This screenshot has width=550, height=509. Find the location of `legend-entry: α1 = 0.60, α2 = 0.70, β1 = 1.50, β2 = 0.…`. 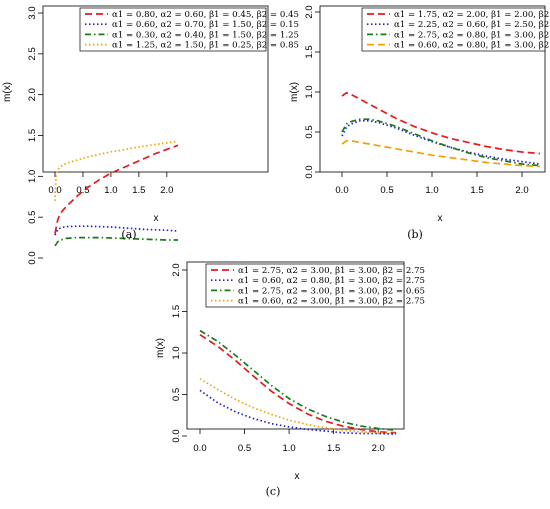

legend-entry: α1 = 0.60, α2 = 0.70, β1 = 1.50, β2 = 0.… is located at coordinates (205, 25).